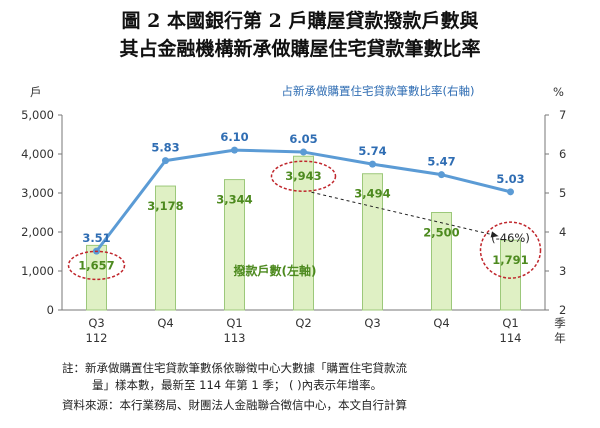 The width and height of the screenshot is (600, 428). Describe the element at coordinates (37, 271) in the screenshot. I see `left-tick-label: 1,000` at that location.